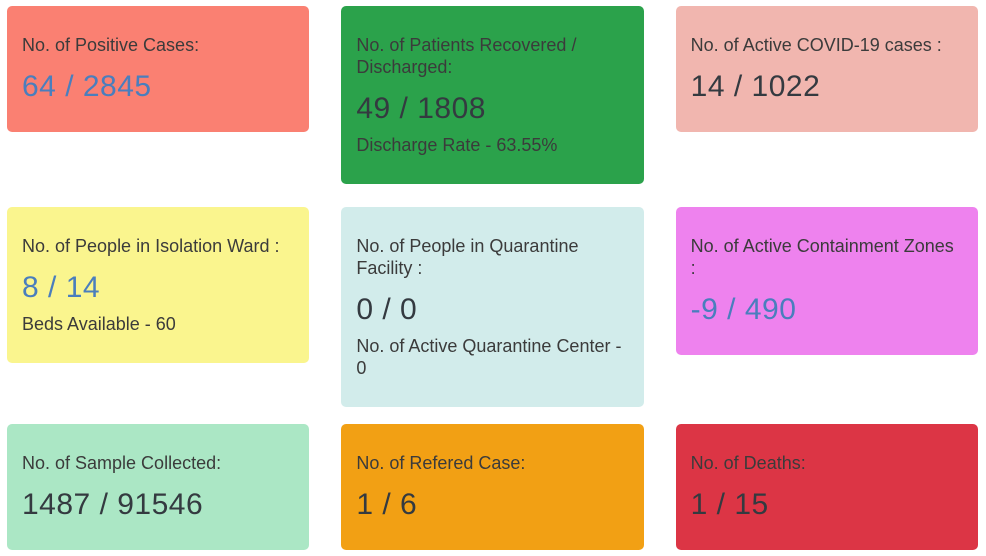  I want to click on card-value: 8 / 14, so click(61, 287).